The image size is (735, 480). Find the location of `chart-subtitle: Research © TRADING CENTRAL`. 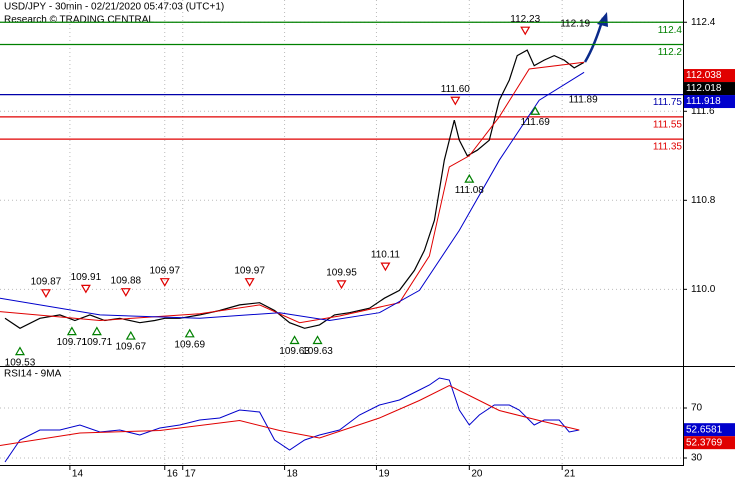

chart-subtitle: Research © TRADING CENTRAL is located at coordinates (79, 20).